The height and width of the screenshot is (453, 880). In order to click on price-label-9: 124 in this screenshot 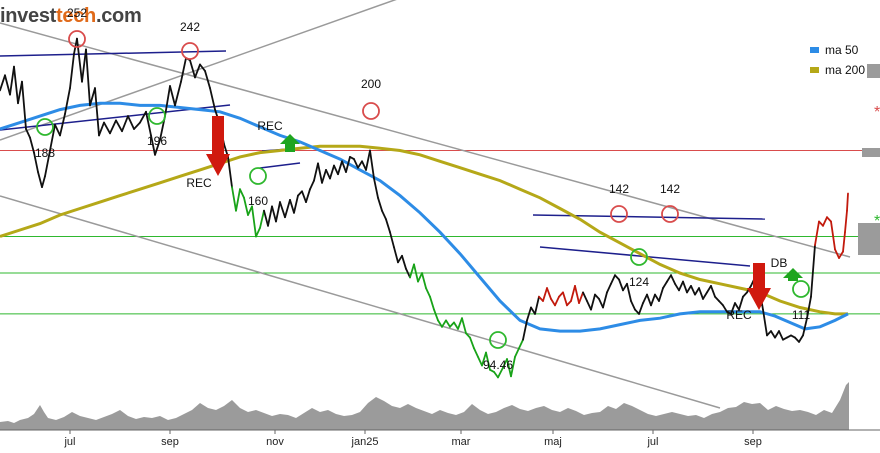, I will do `click(639, 282)`.